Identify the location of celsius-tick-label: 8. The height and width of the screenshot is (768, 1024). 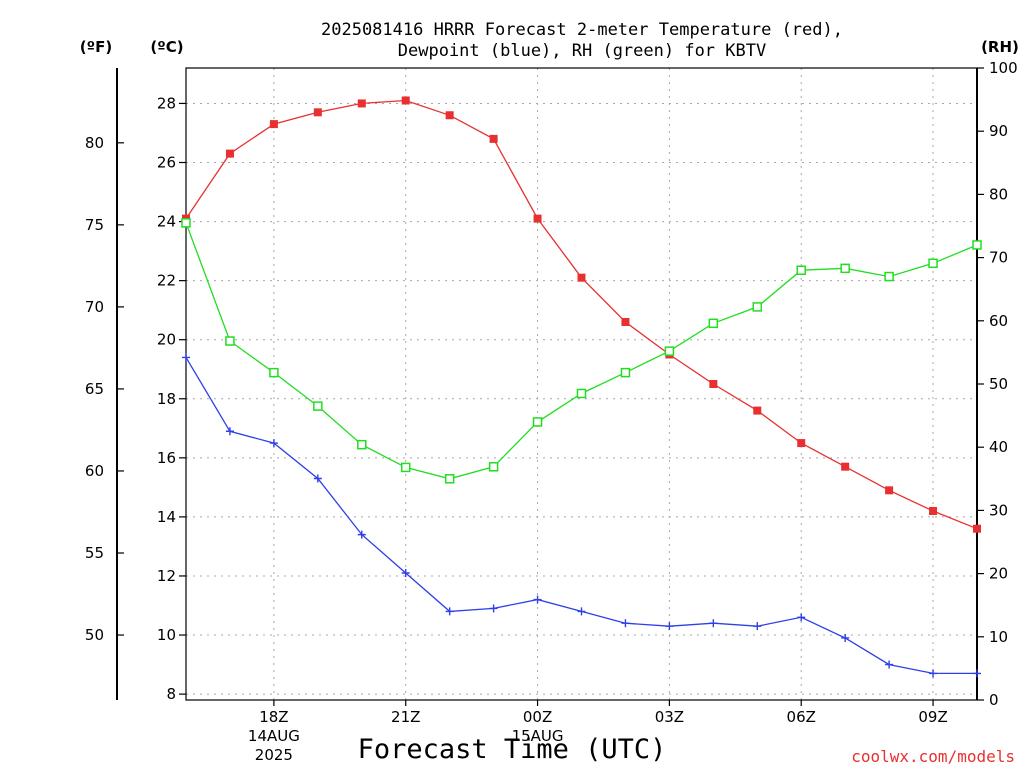
(171, 694).